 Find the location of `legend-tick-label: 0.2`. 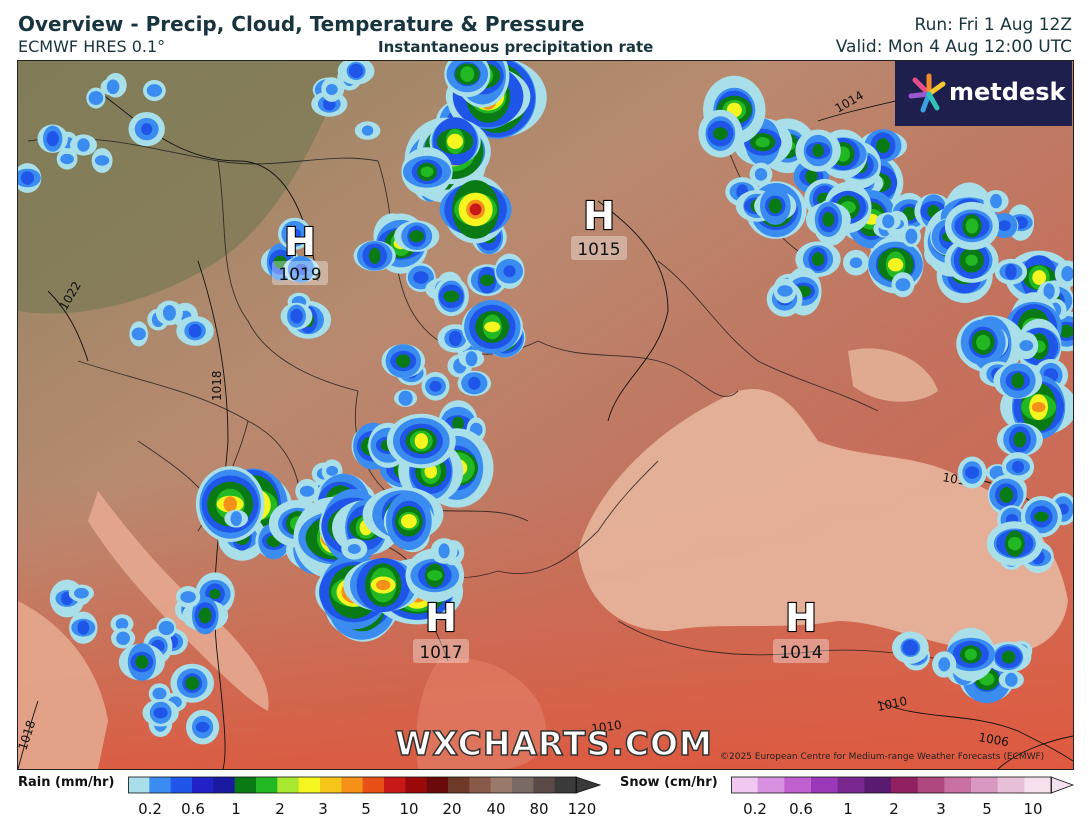

legend-tick-label: 0.2 is located at coordinates (150, 809).